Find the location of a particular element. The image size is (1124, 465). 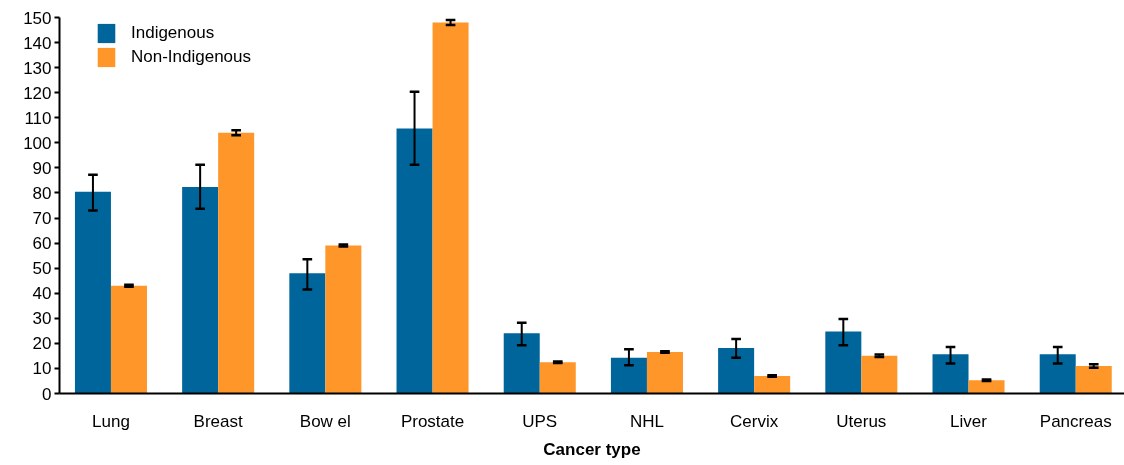

y-tick-label: 100 is located at coordinates (37, 143).